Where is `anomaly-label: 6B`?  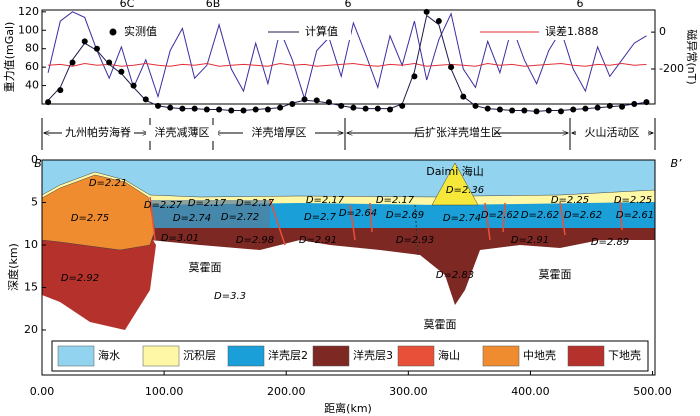 anomaly-label: 6B is located at coordinates (213, 5).